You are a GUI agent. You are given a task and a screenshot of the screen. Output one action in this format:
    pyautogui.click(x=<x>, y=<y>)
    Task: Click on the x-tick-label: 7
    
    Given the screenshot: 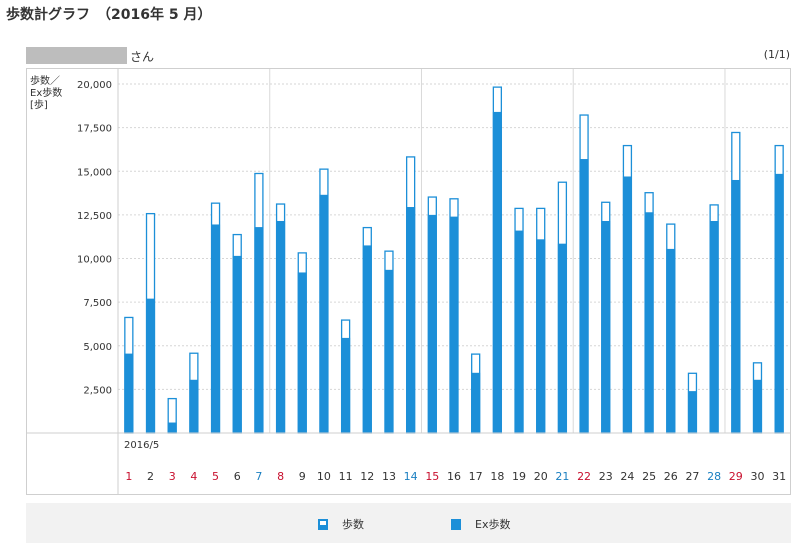 What is the action you would take?
    pyautogui.click(x=258, y=476)
    